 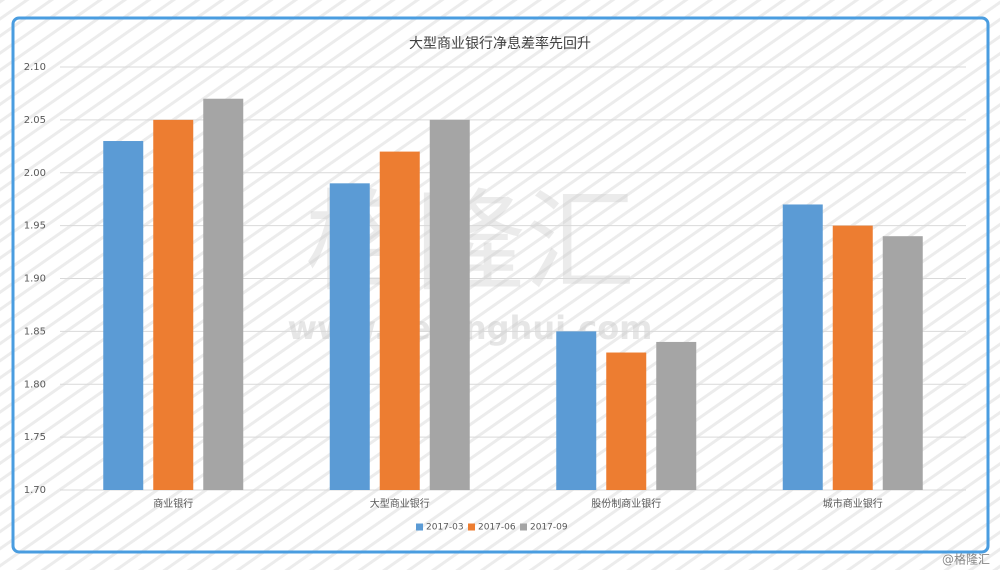 What do you see at coordinates (173, 503) in the screenshot?
I see `x-tick-label: 商业银行` at bounding box center [173, 503].